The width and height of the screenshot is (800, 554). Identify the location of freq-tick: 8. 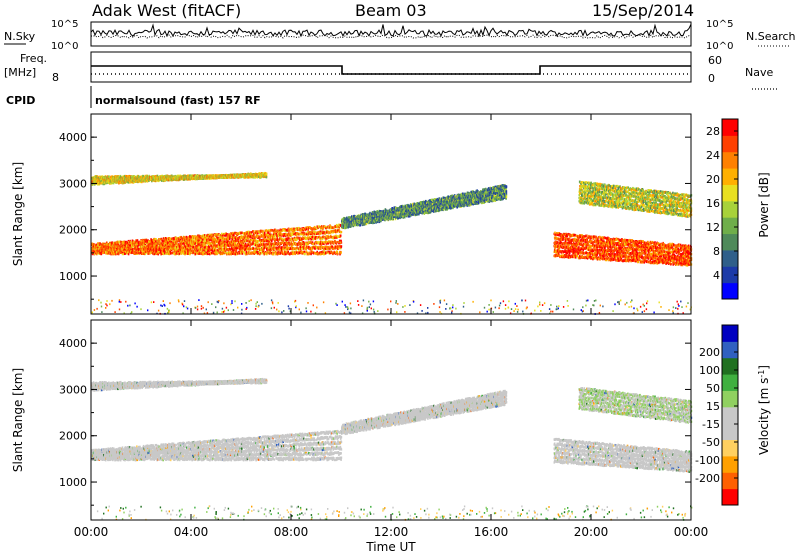
(55, 77).